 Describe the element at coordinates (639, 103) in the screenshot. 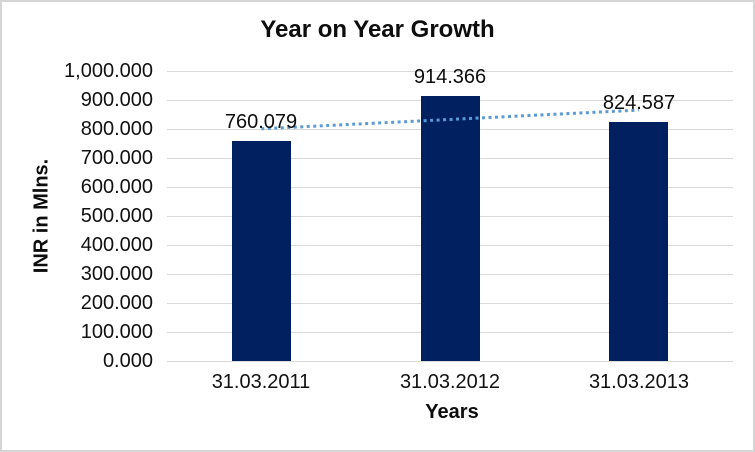

I see `data-label: 824.587` at that location.